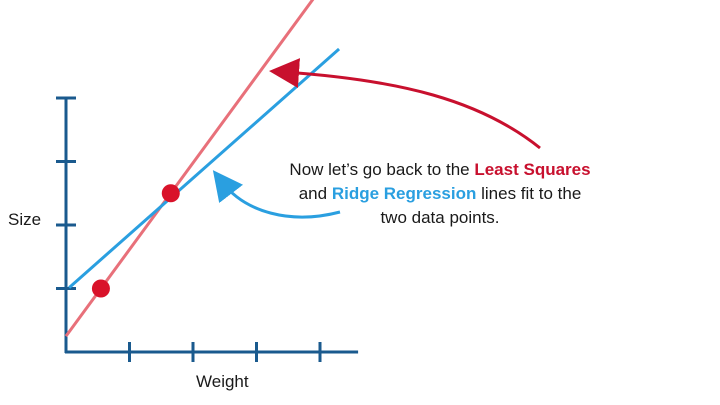 This screenshot has width=720, height=405. I want to click on annotation-part-1: Now let’s go back to the, so click(379, 169).